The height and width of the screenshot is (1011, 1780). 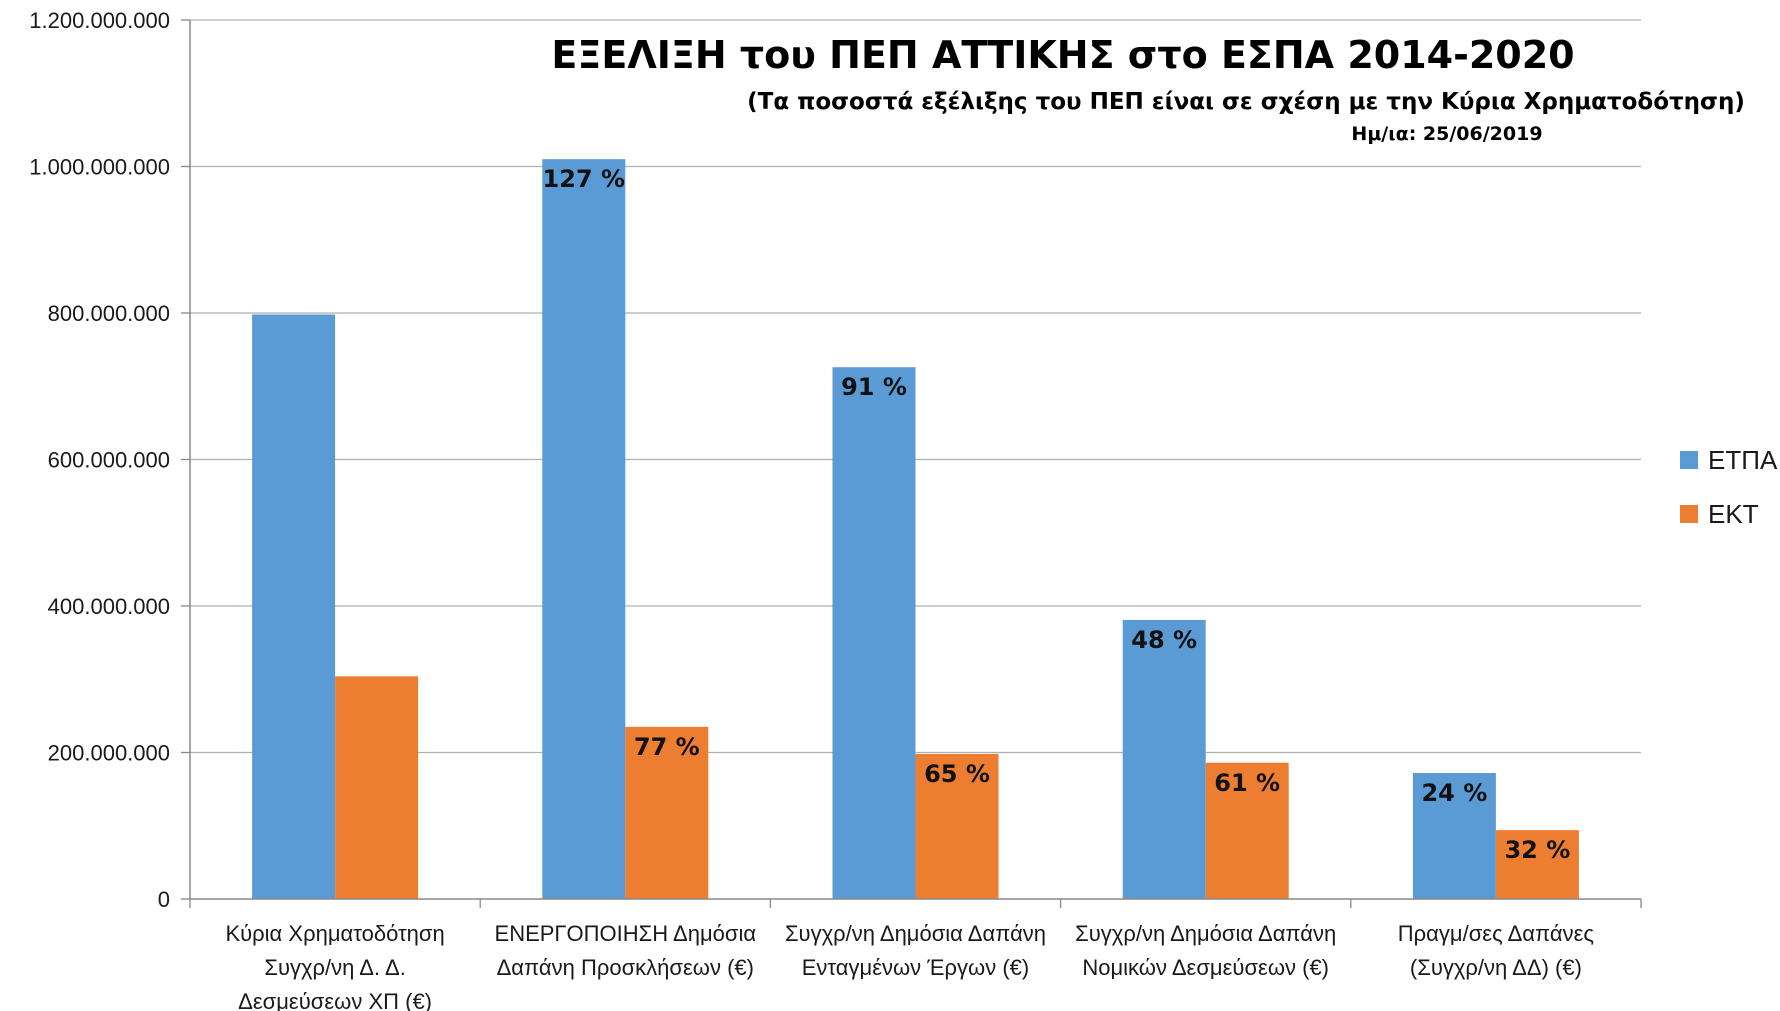 What do you see at coordinates (1247, 783) in the screenshot?
I see `data-label: 61 %` at bounding box center [1247, 783].